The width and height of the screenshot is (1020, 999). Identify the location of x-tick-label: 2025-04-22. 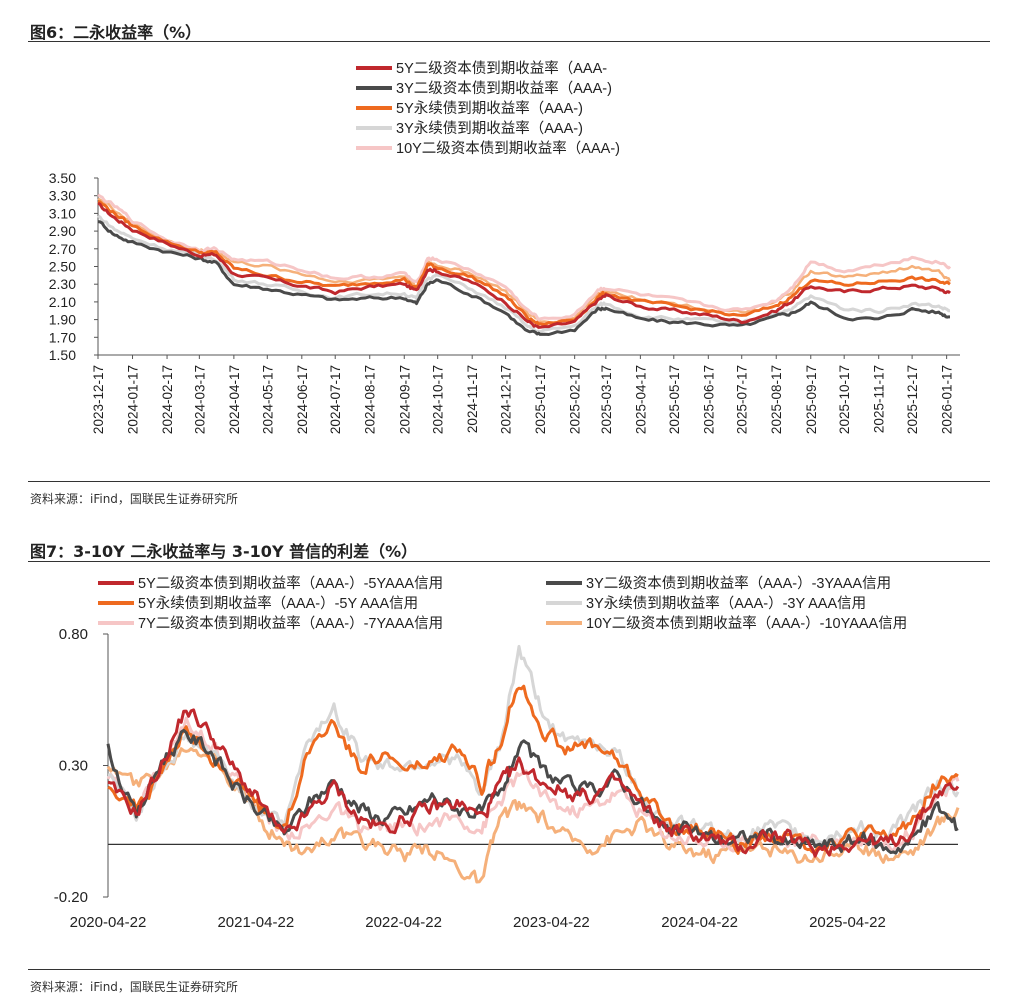
(847, 922).